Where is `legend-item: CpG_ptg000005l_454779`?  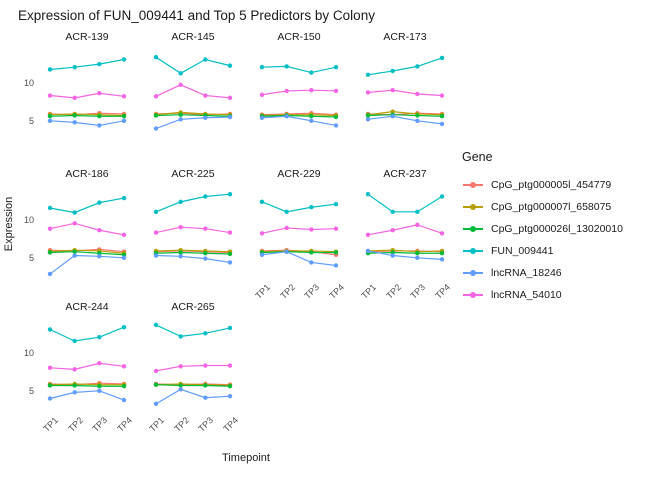
legend-item: CpG_ptg000005l_454779 is located at coordinates (542, 185).